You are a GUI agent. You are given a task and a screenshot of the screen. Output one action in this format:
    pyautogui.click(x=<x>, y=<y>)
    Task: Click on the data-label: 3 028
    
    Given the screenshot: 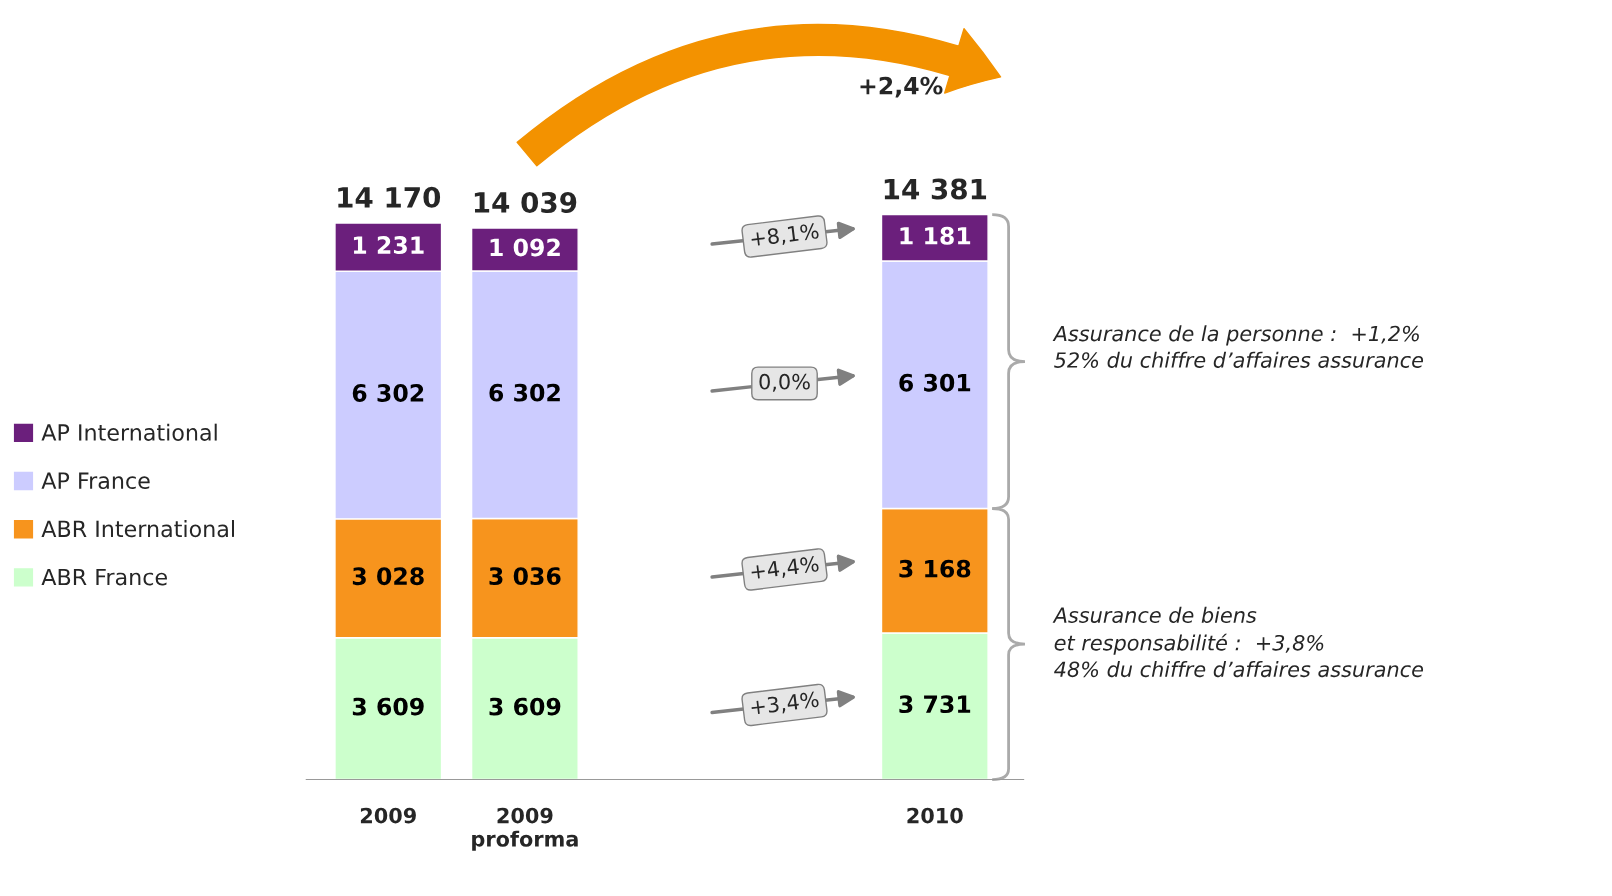 What is the action you would take?
    pyautogui.click(x=388, y=576)
    